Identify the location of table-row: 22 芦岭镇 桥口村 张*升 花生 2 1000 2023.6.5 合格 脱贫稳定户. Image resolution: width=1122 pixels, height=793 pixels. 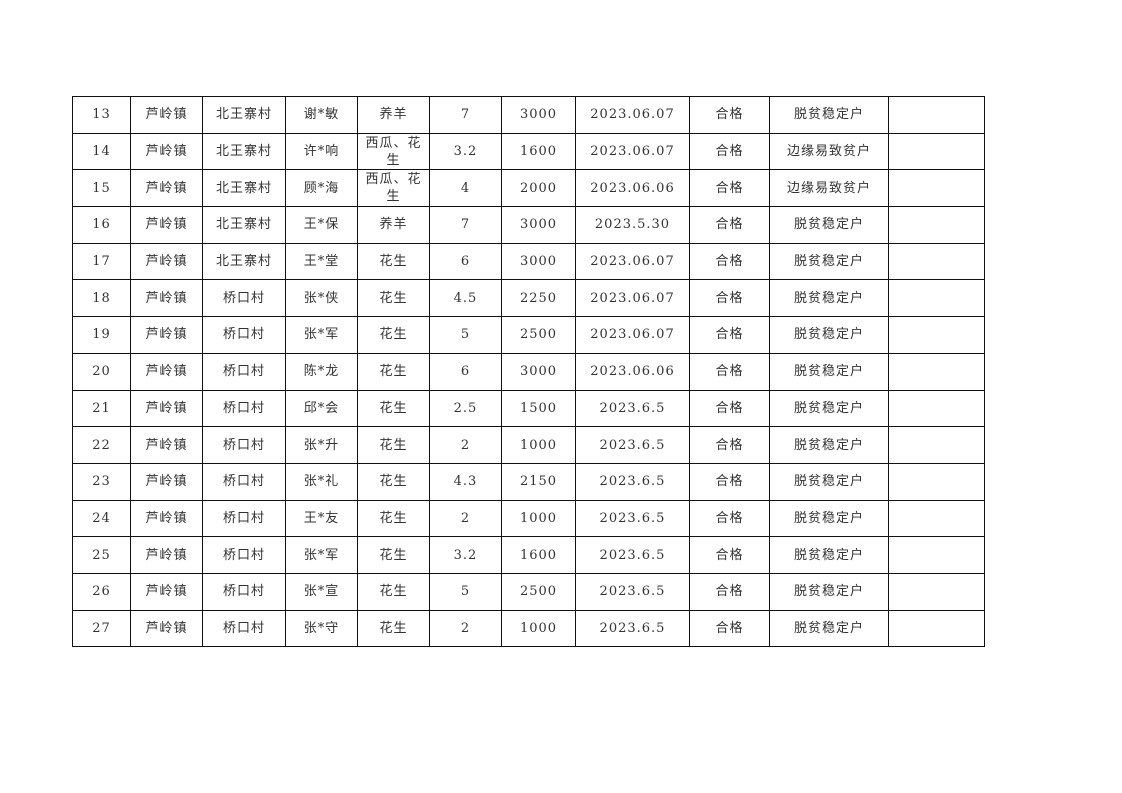
(528, 445).